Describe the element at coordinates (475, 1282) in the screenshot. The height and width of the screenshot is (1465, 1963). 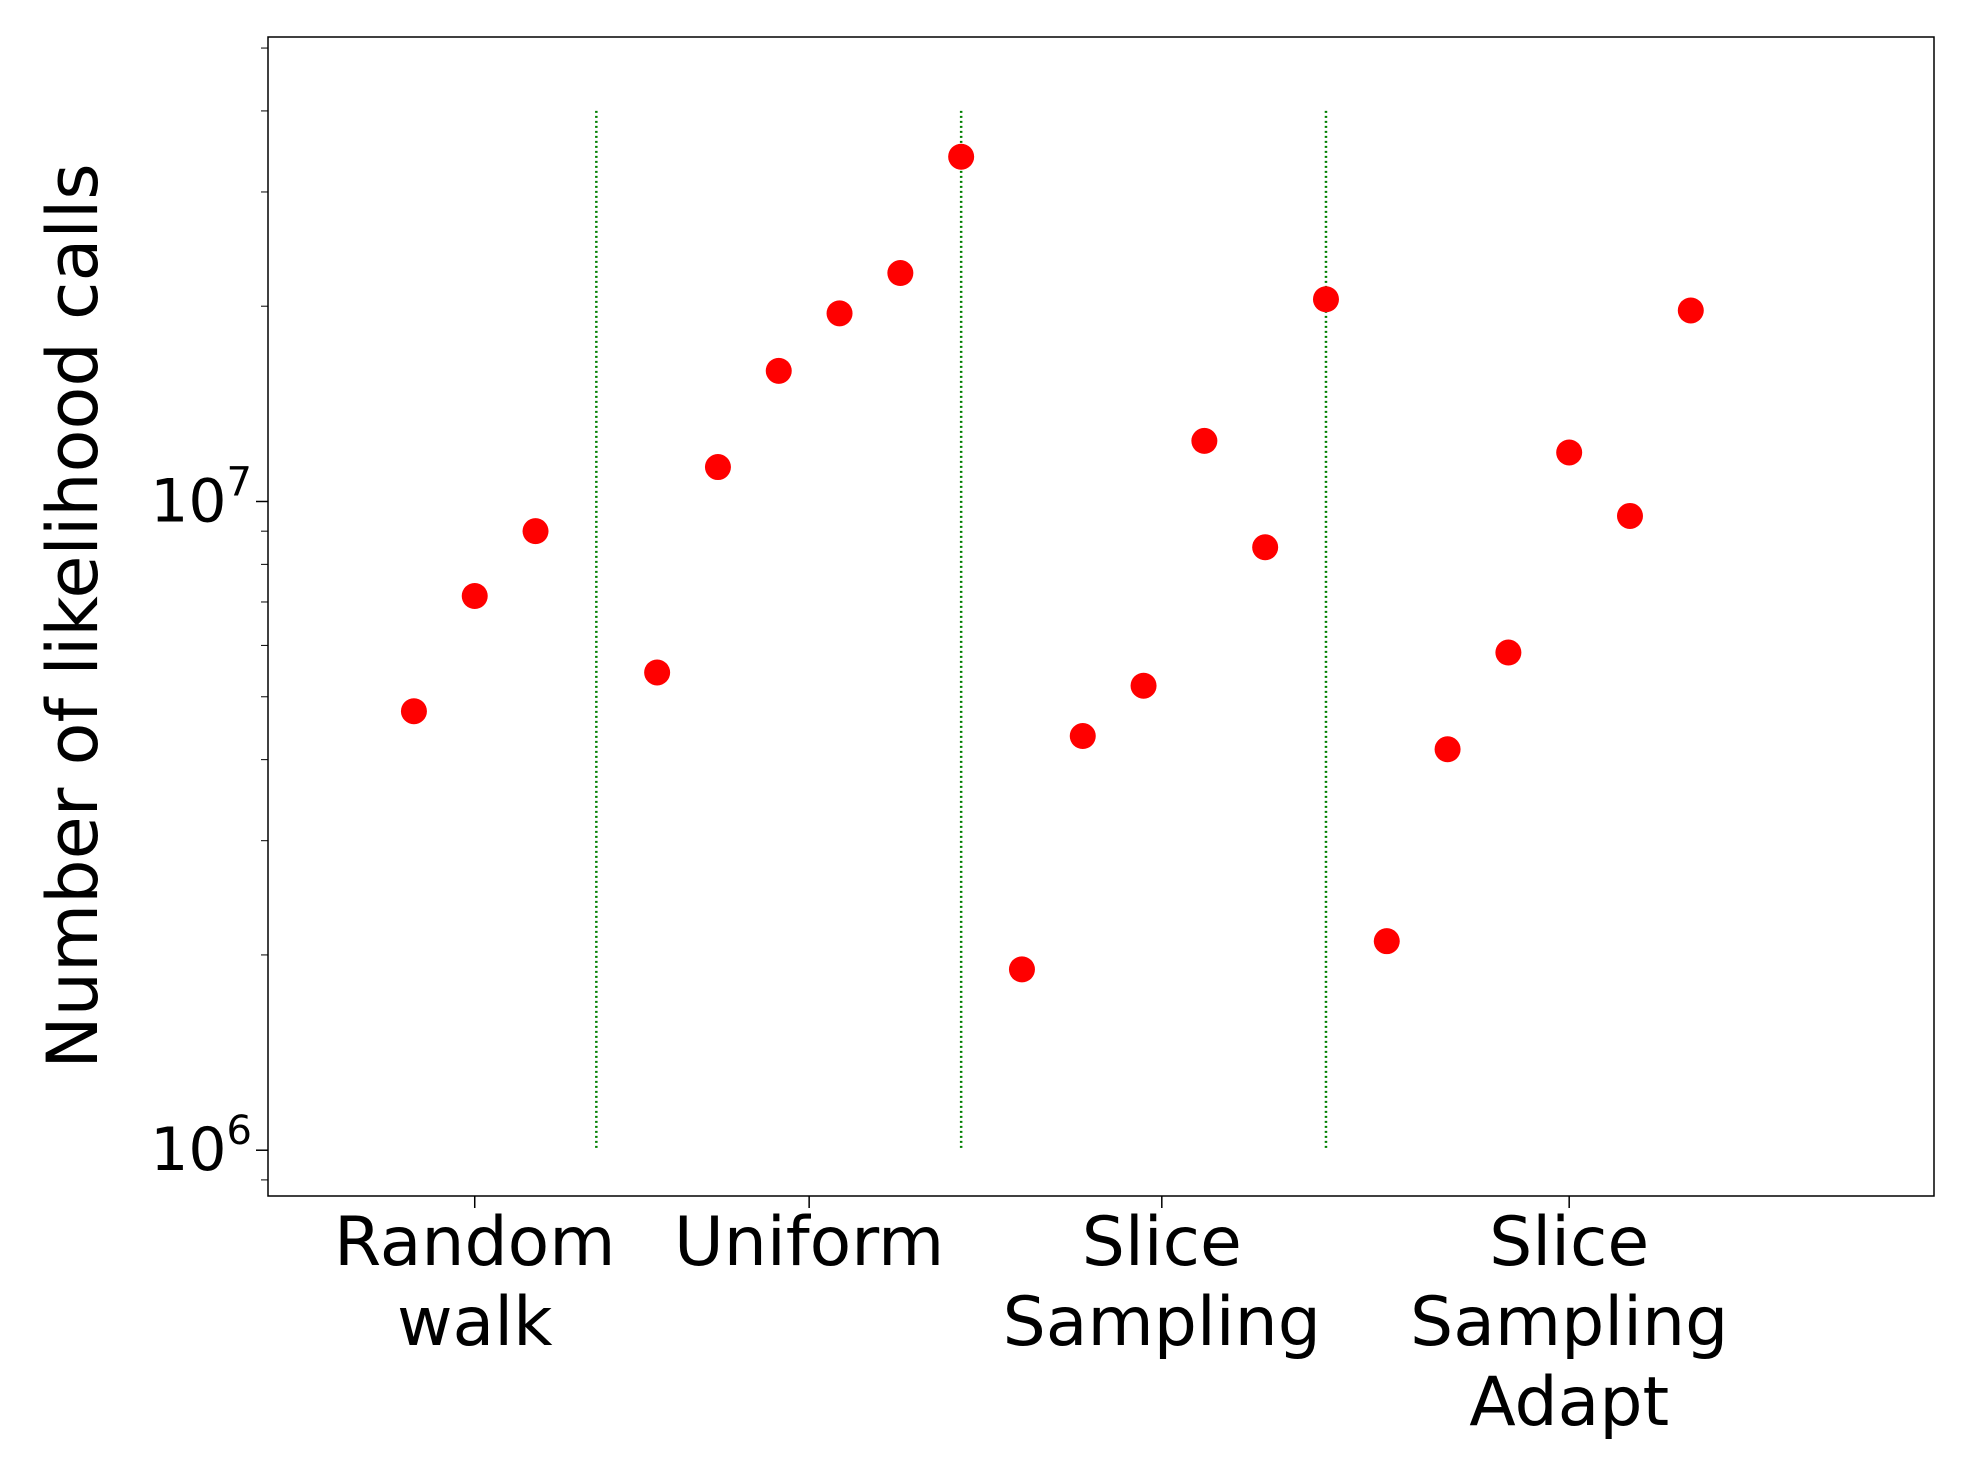
I see `x-tick-label-1: Random walk` at that location.